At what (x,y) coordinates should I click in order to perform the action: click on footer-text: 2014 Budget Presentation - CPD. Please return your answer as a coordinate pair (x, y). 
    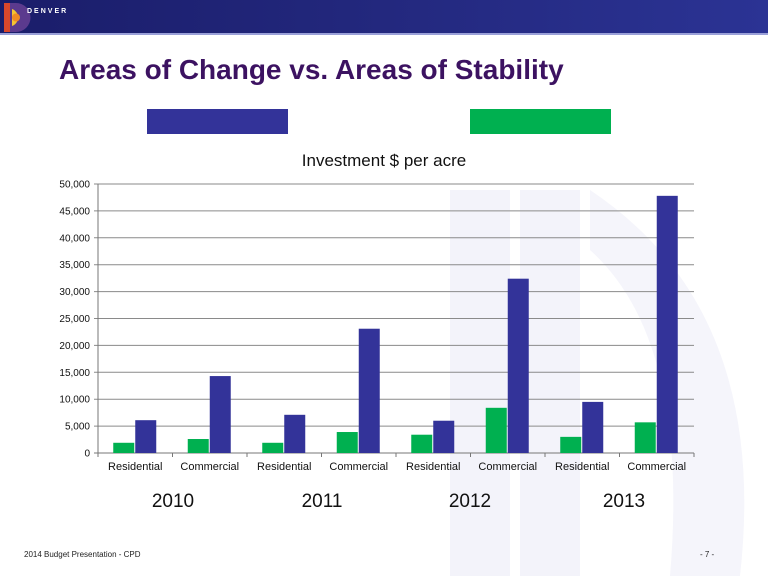
    Looking at the image, I should click on (82, 554).